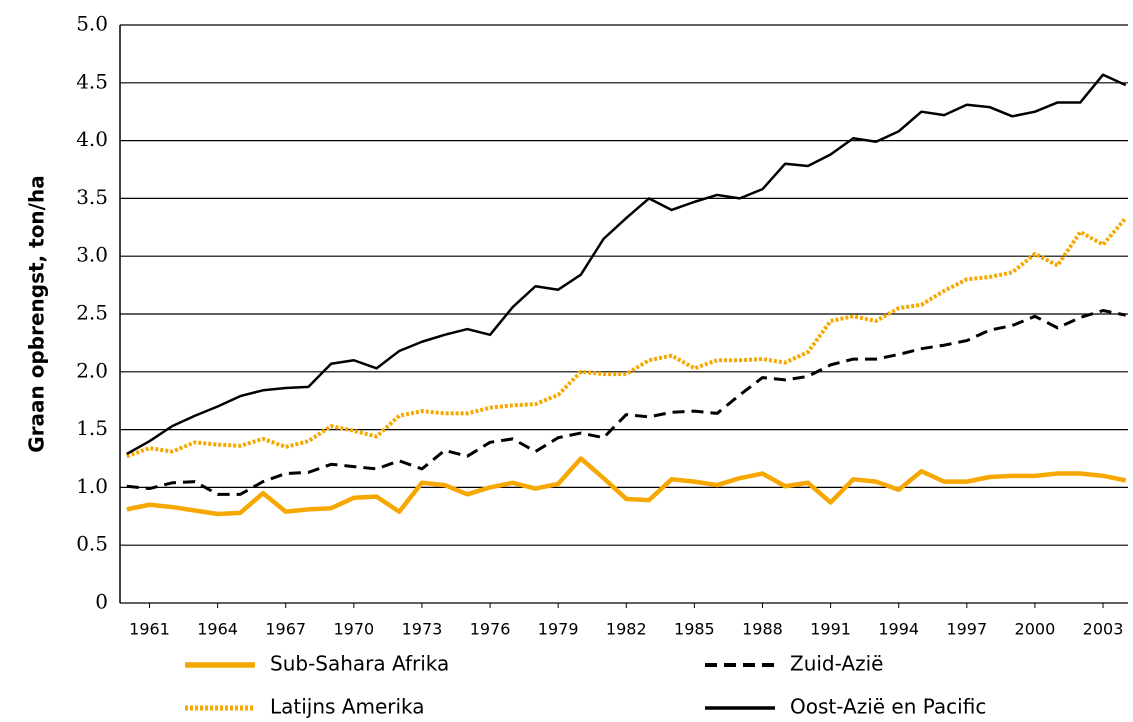 Image resolution: width=1133 pixels, height=722 pixels. What do you see at coordinates (888, 707) in the screenshot?
I see `legend-label: Oost-Azië en Pacific` at bounding box center [888, 707].